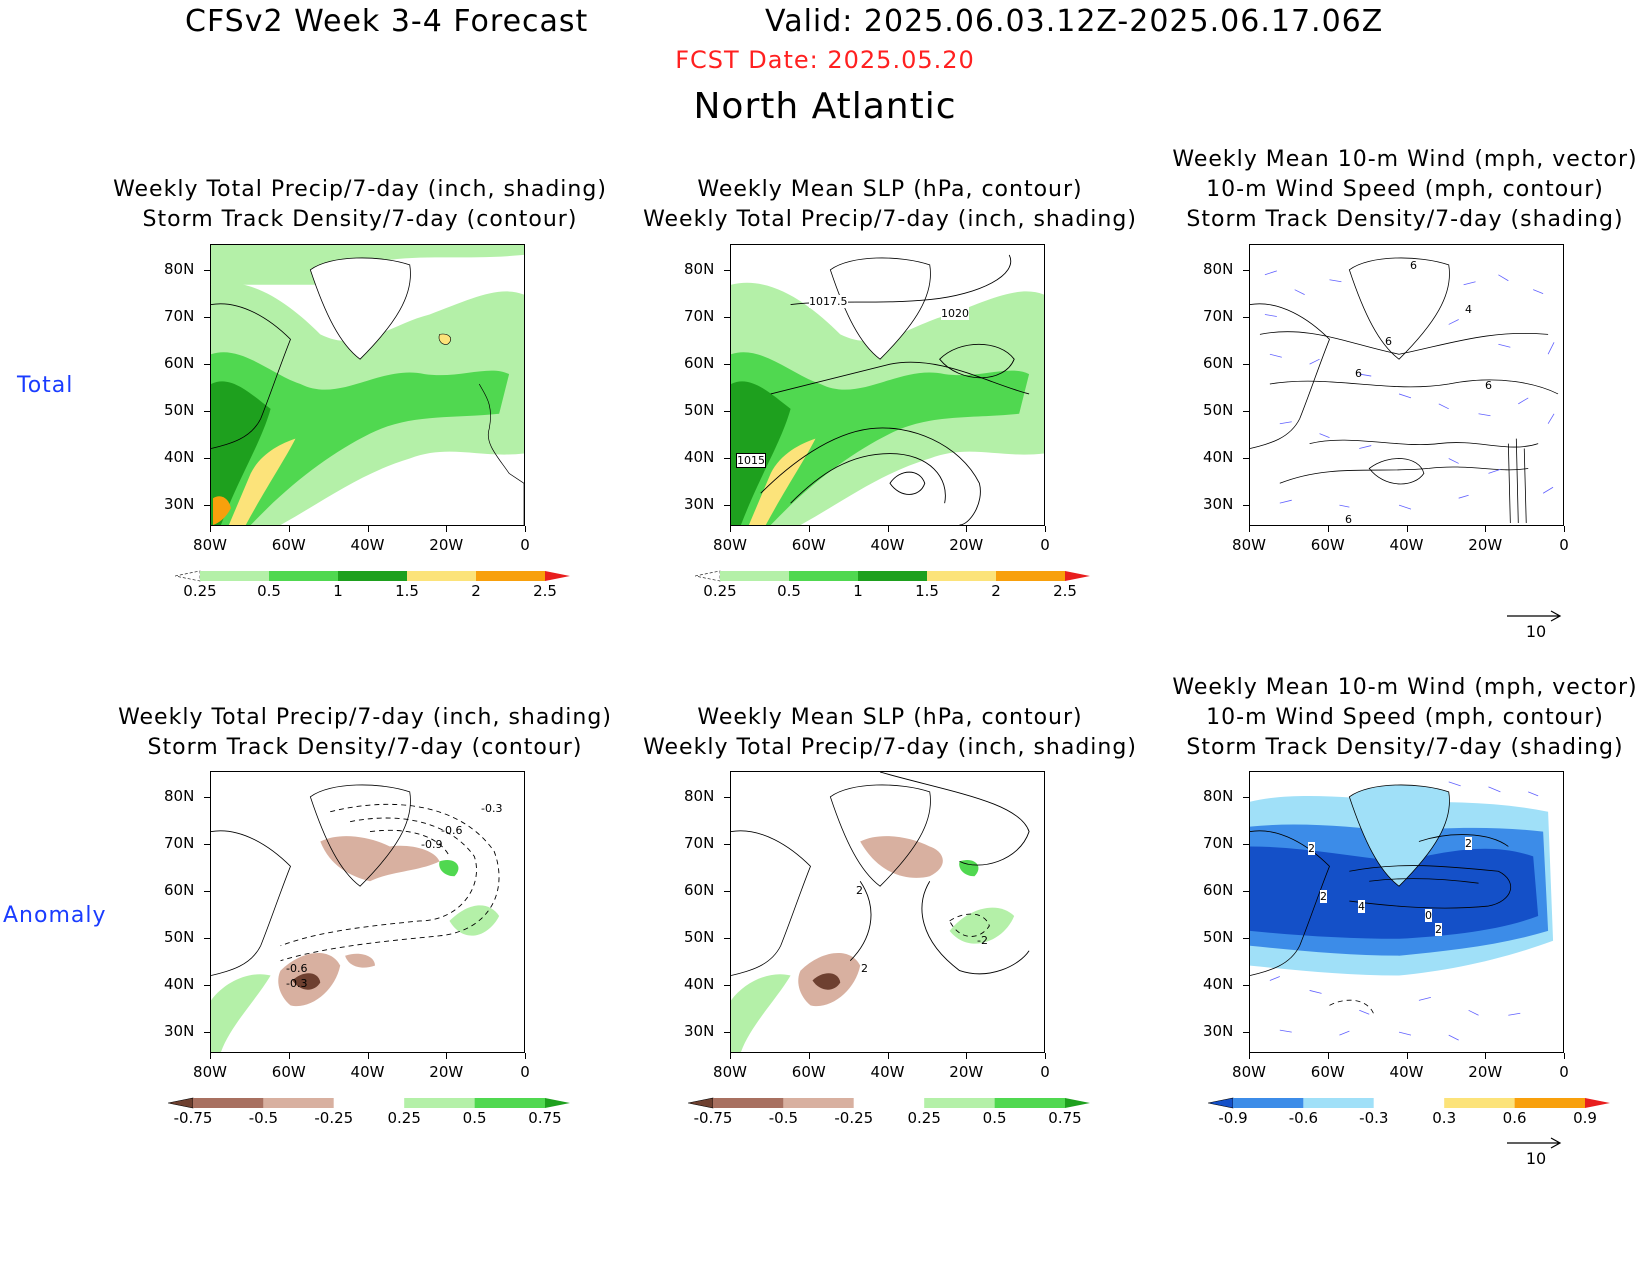  Describe the element at coordinates (369, 1112) in the screenshot. I see `colorbar-precip-anomaly: -0.75 -0.5 -0.25 0.25 0.5 0.75` at that location.